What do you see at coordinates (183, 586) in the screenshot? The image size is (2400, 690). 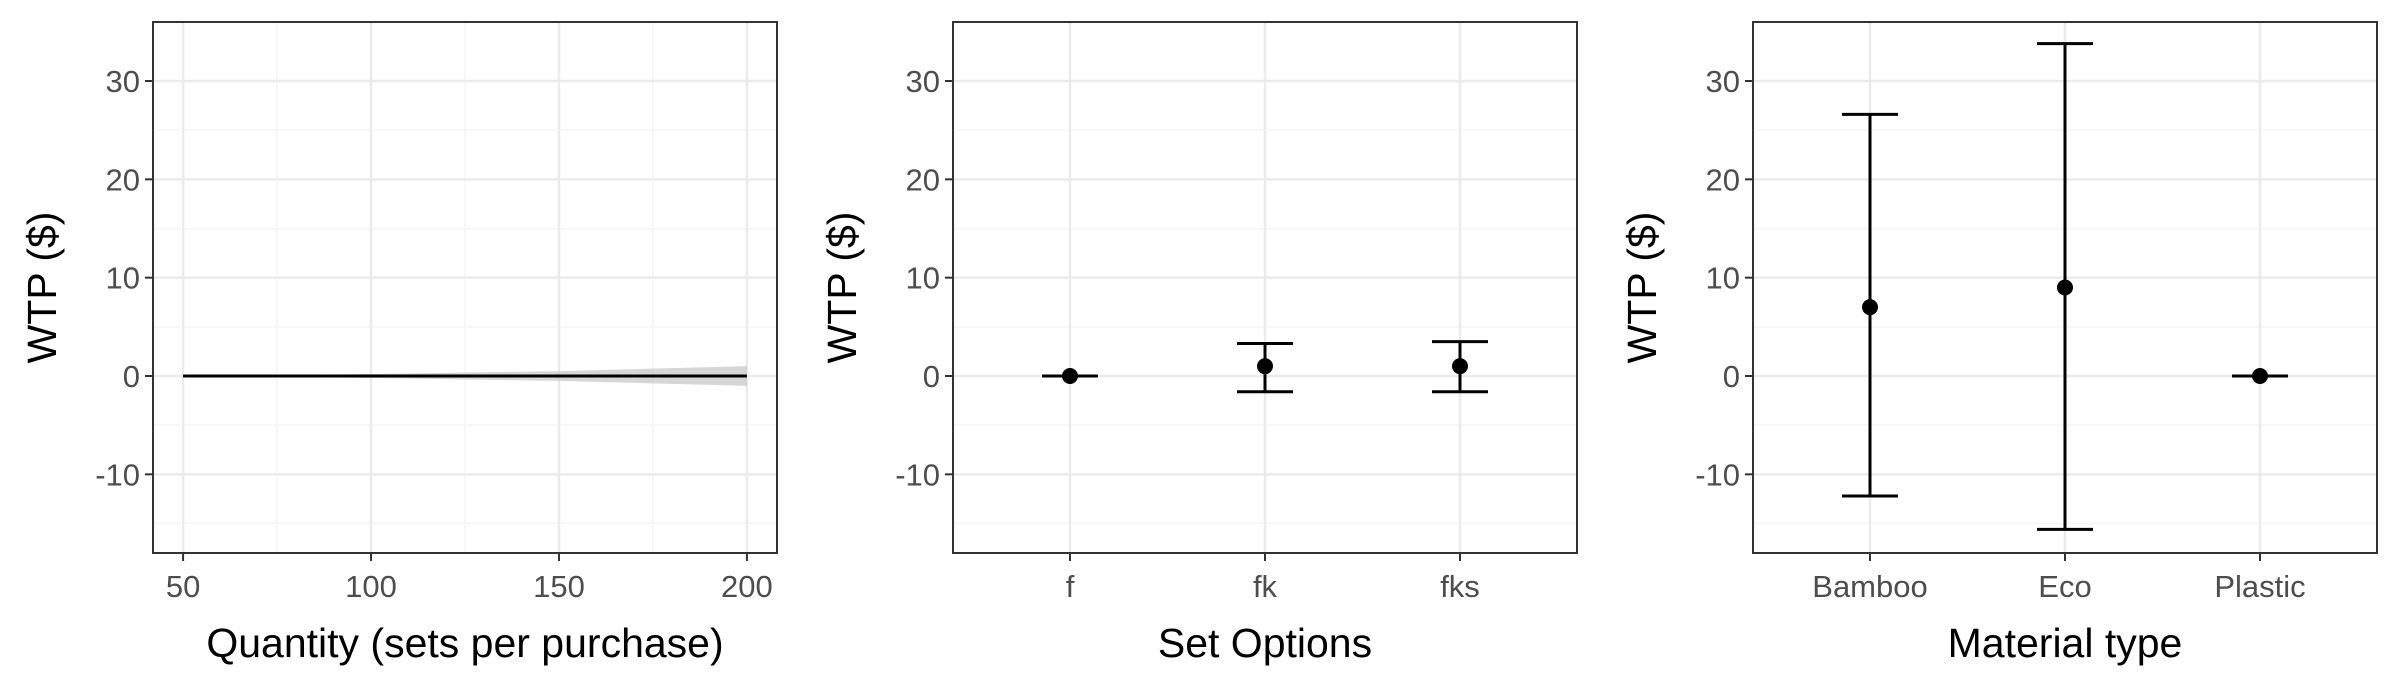 I see `x-tick-label: 50` at bounding box center [183, 586].